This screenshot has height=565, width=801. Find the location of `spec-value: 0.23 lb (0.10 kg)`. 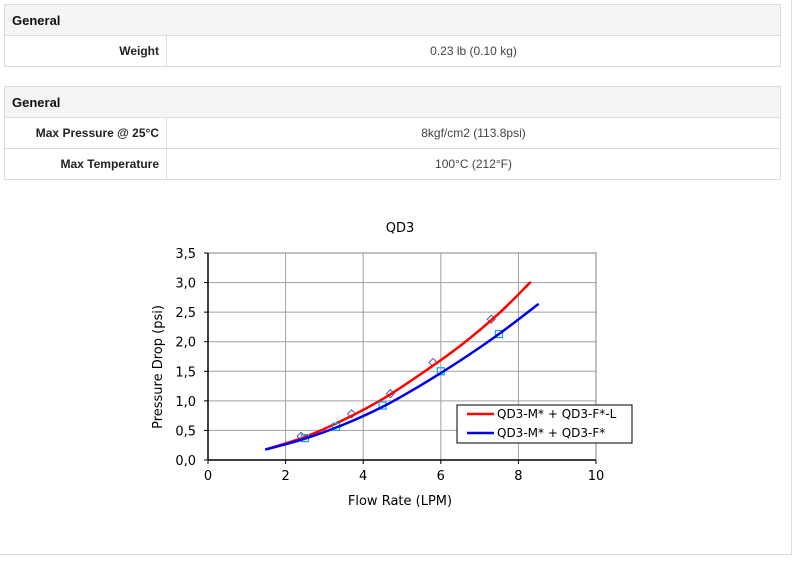

spec-value: 0.23 lb (0.10 kg) is located at coordinates (473, 51).